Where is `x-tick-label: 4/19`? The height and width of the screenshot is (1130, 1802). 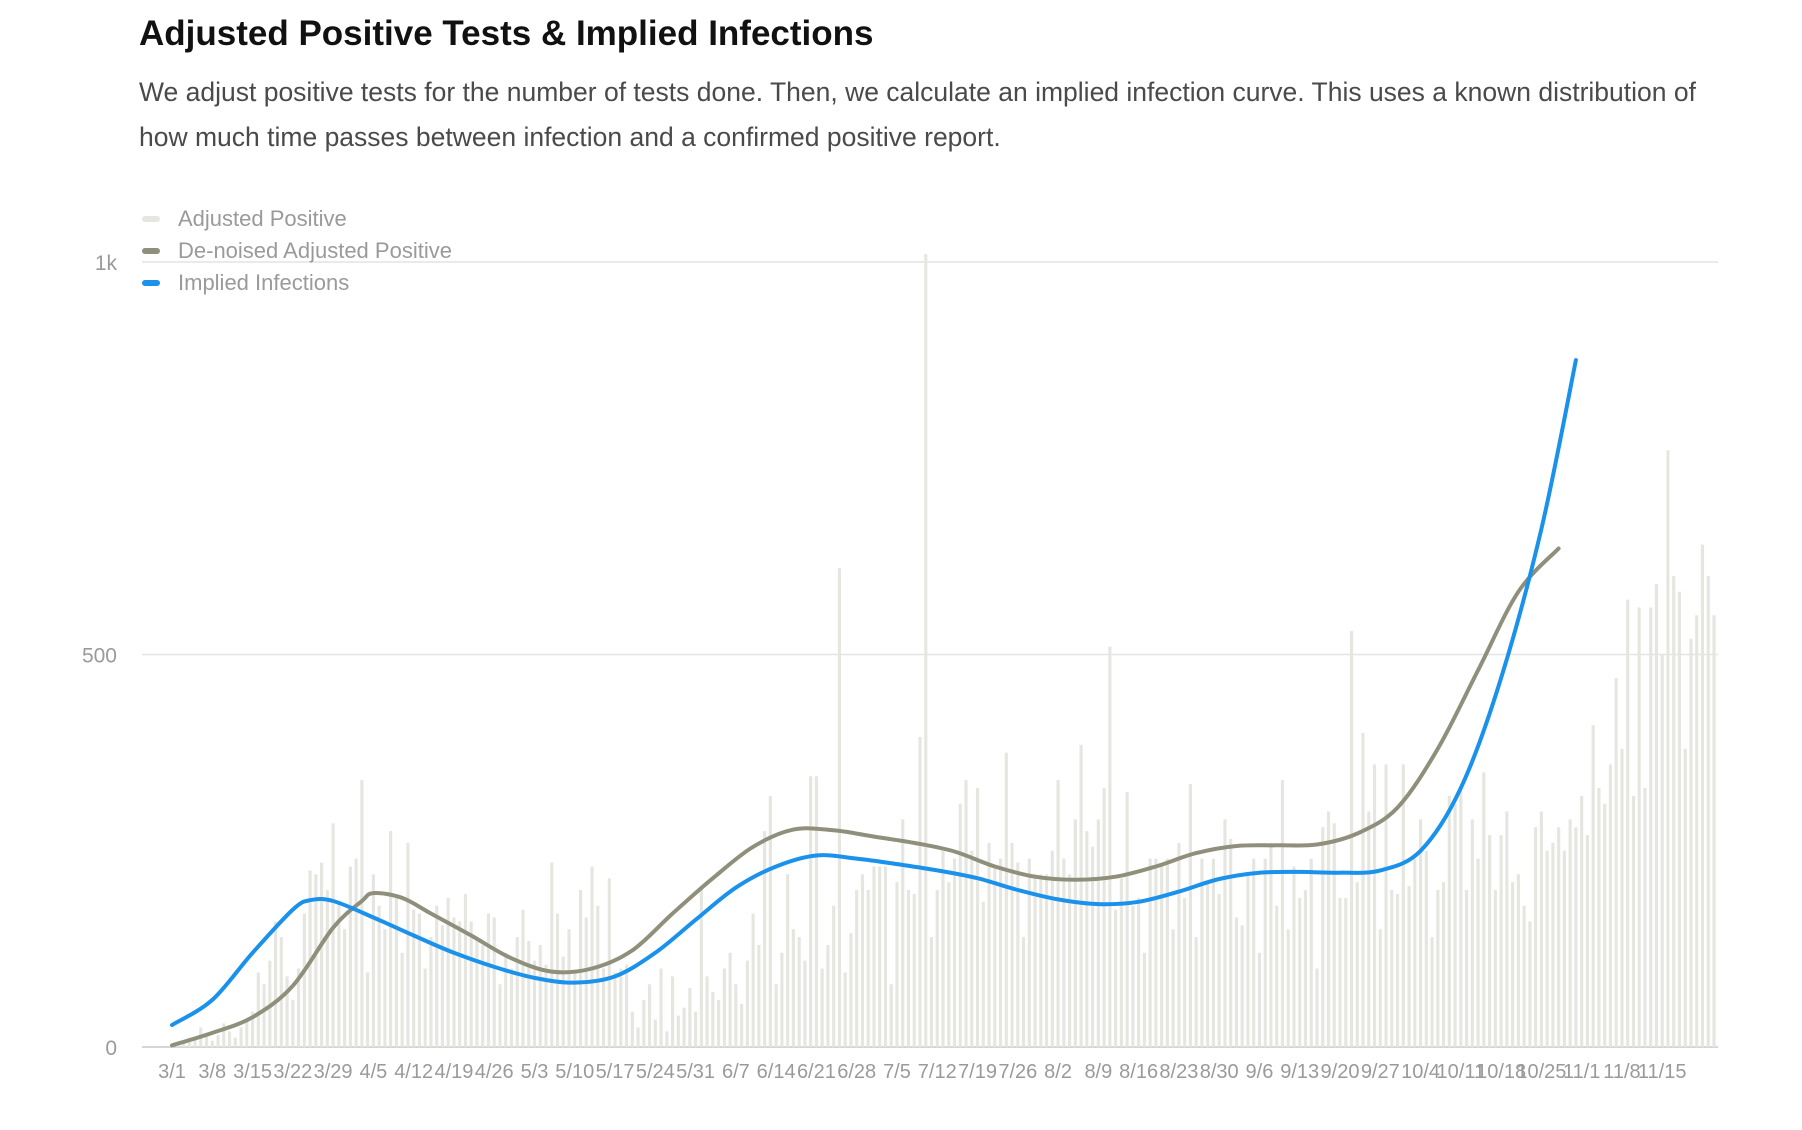 x-tick-label: 4/19 is located at coordinates (453, 1072).